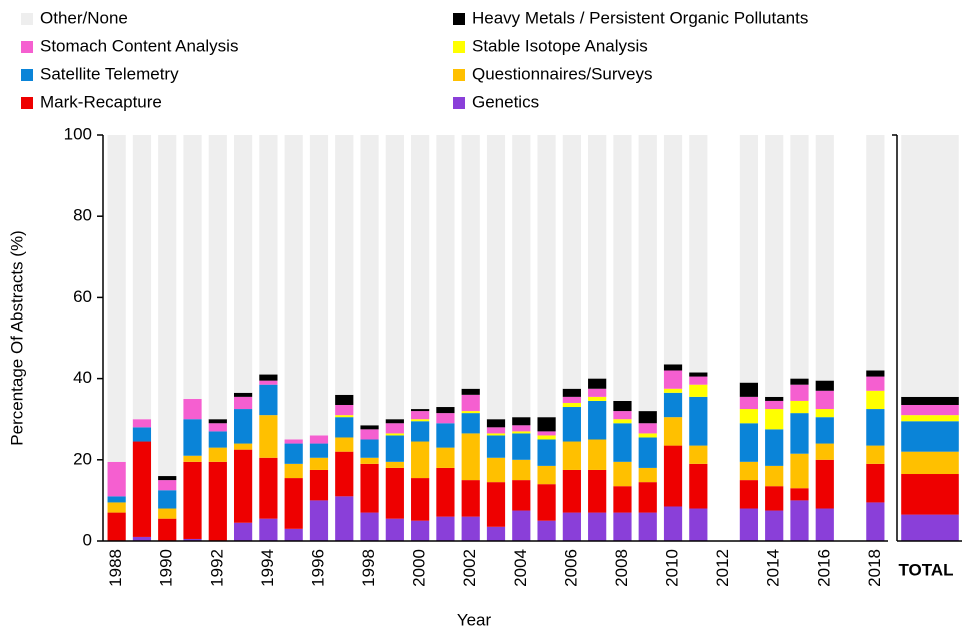  I want to click on y-tick-label: 60, so click(82, 296).